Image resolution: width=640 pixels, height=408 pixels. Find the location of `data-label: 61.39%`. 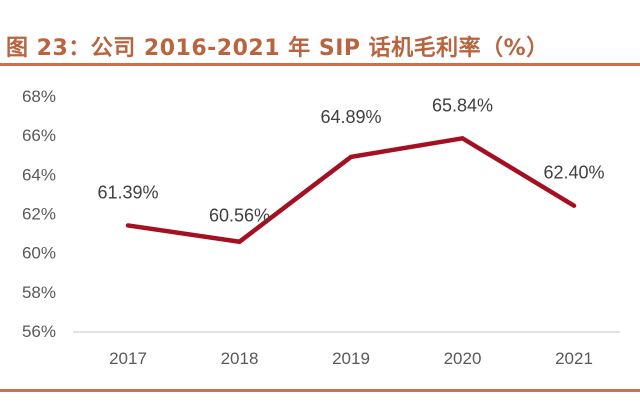

data-label: 61.39% is located at coordinates (127, 192).